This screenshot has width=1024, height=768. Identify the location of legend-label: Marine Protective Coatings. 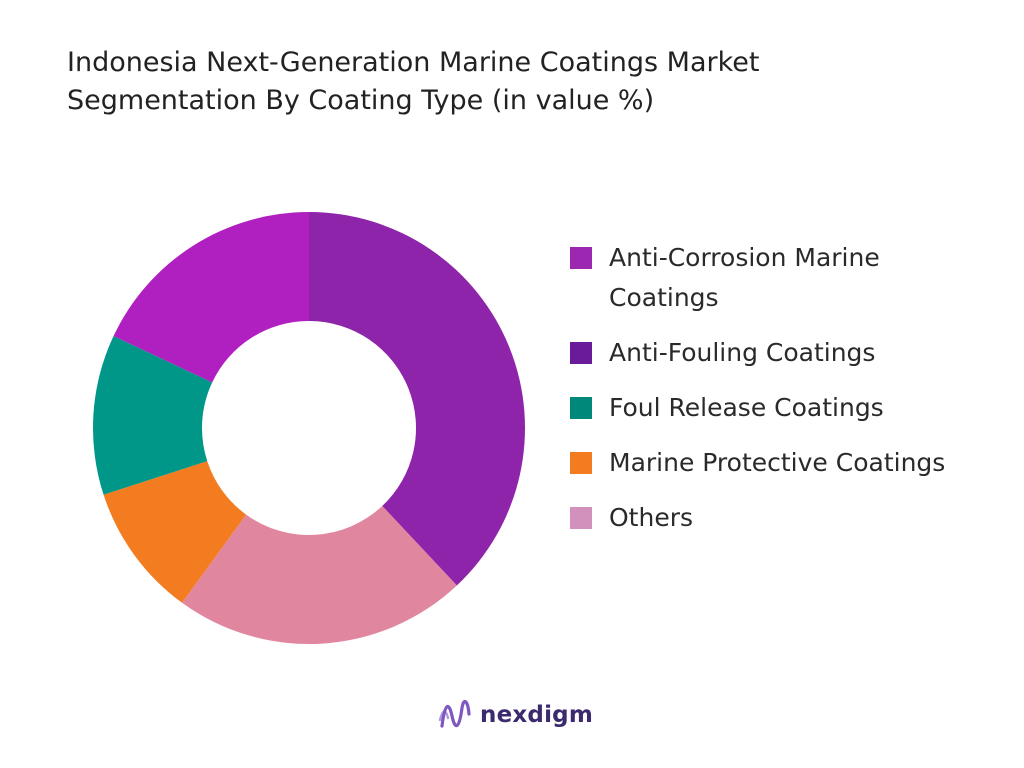
(777, 462).